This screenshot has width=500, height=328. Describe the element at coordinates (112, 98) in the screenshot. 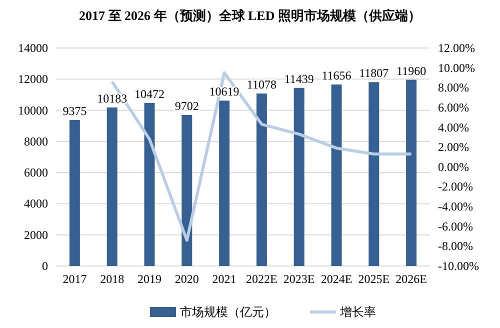

I see `data-label: 10183` at that location.